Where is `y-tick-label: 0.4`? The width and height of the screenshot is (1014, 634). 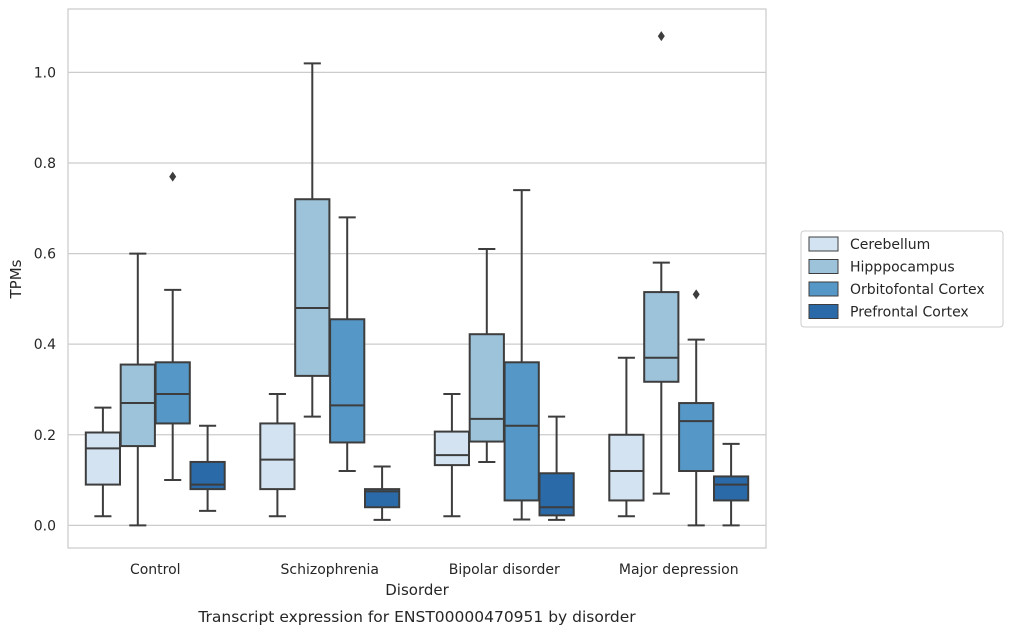 y-tick-label: 0.4 is located at coordinates (45, 345).